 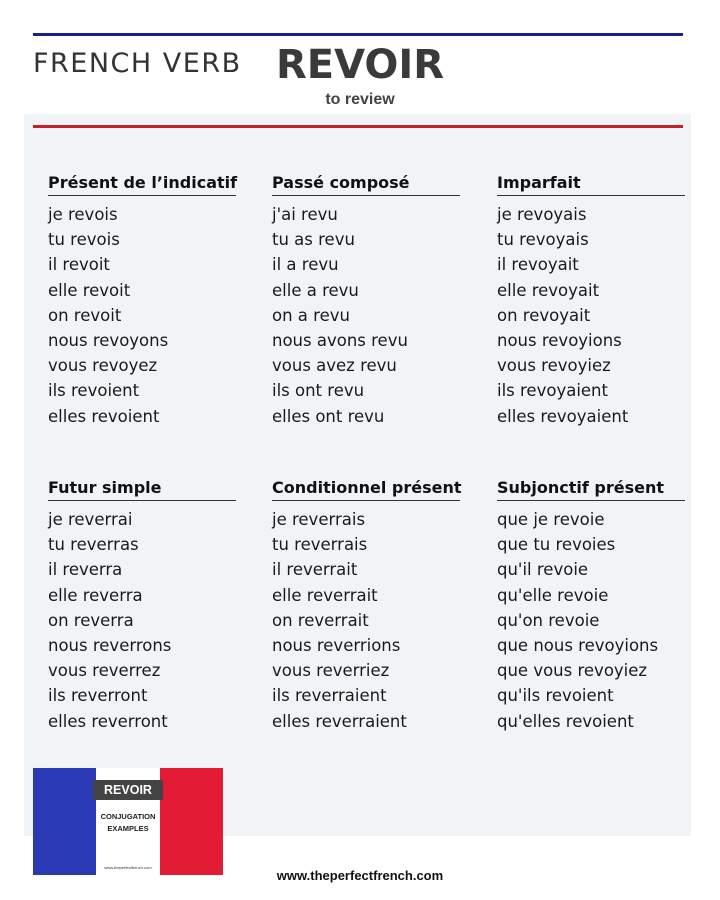 I want to click on form-item: ils reverraient, so click(x=329, y=696).